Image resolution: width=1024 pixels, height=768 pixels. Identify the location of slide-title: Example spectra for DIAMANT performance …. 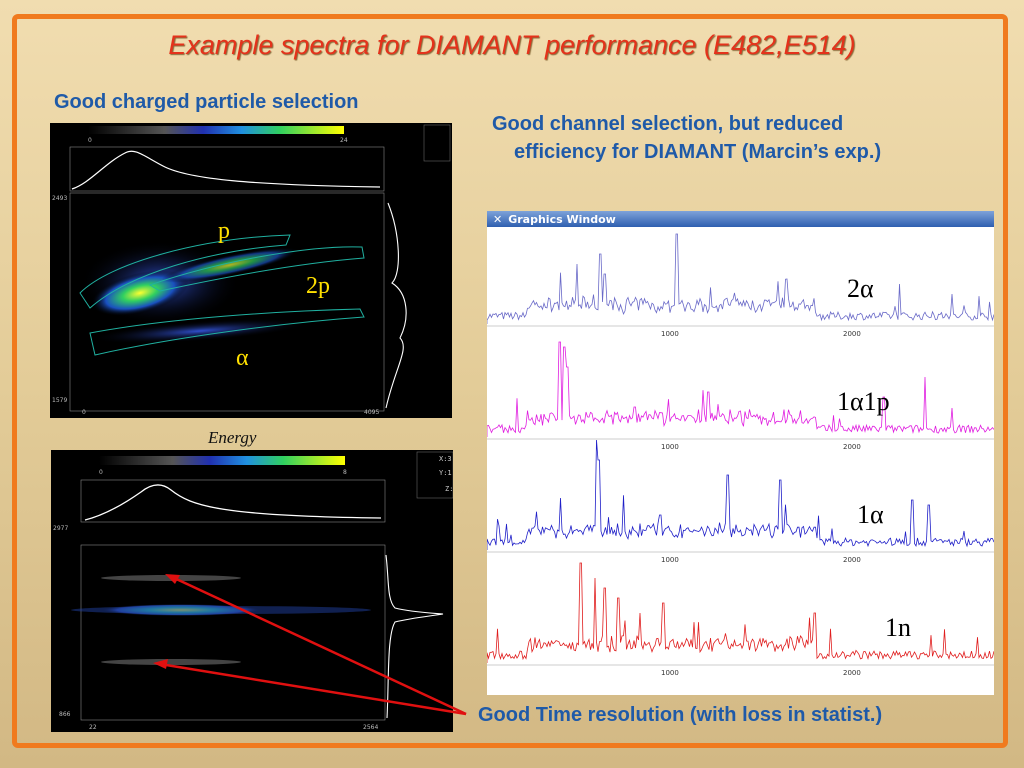
(512, 45).